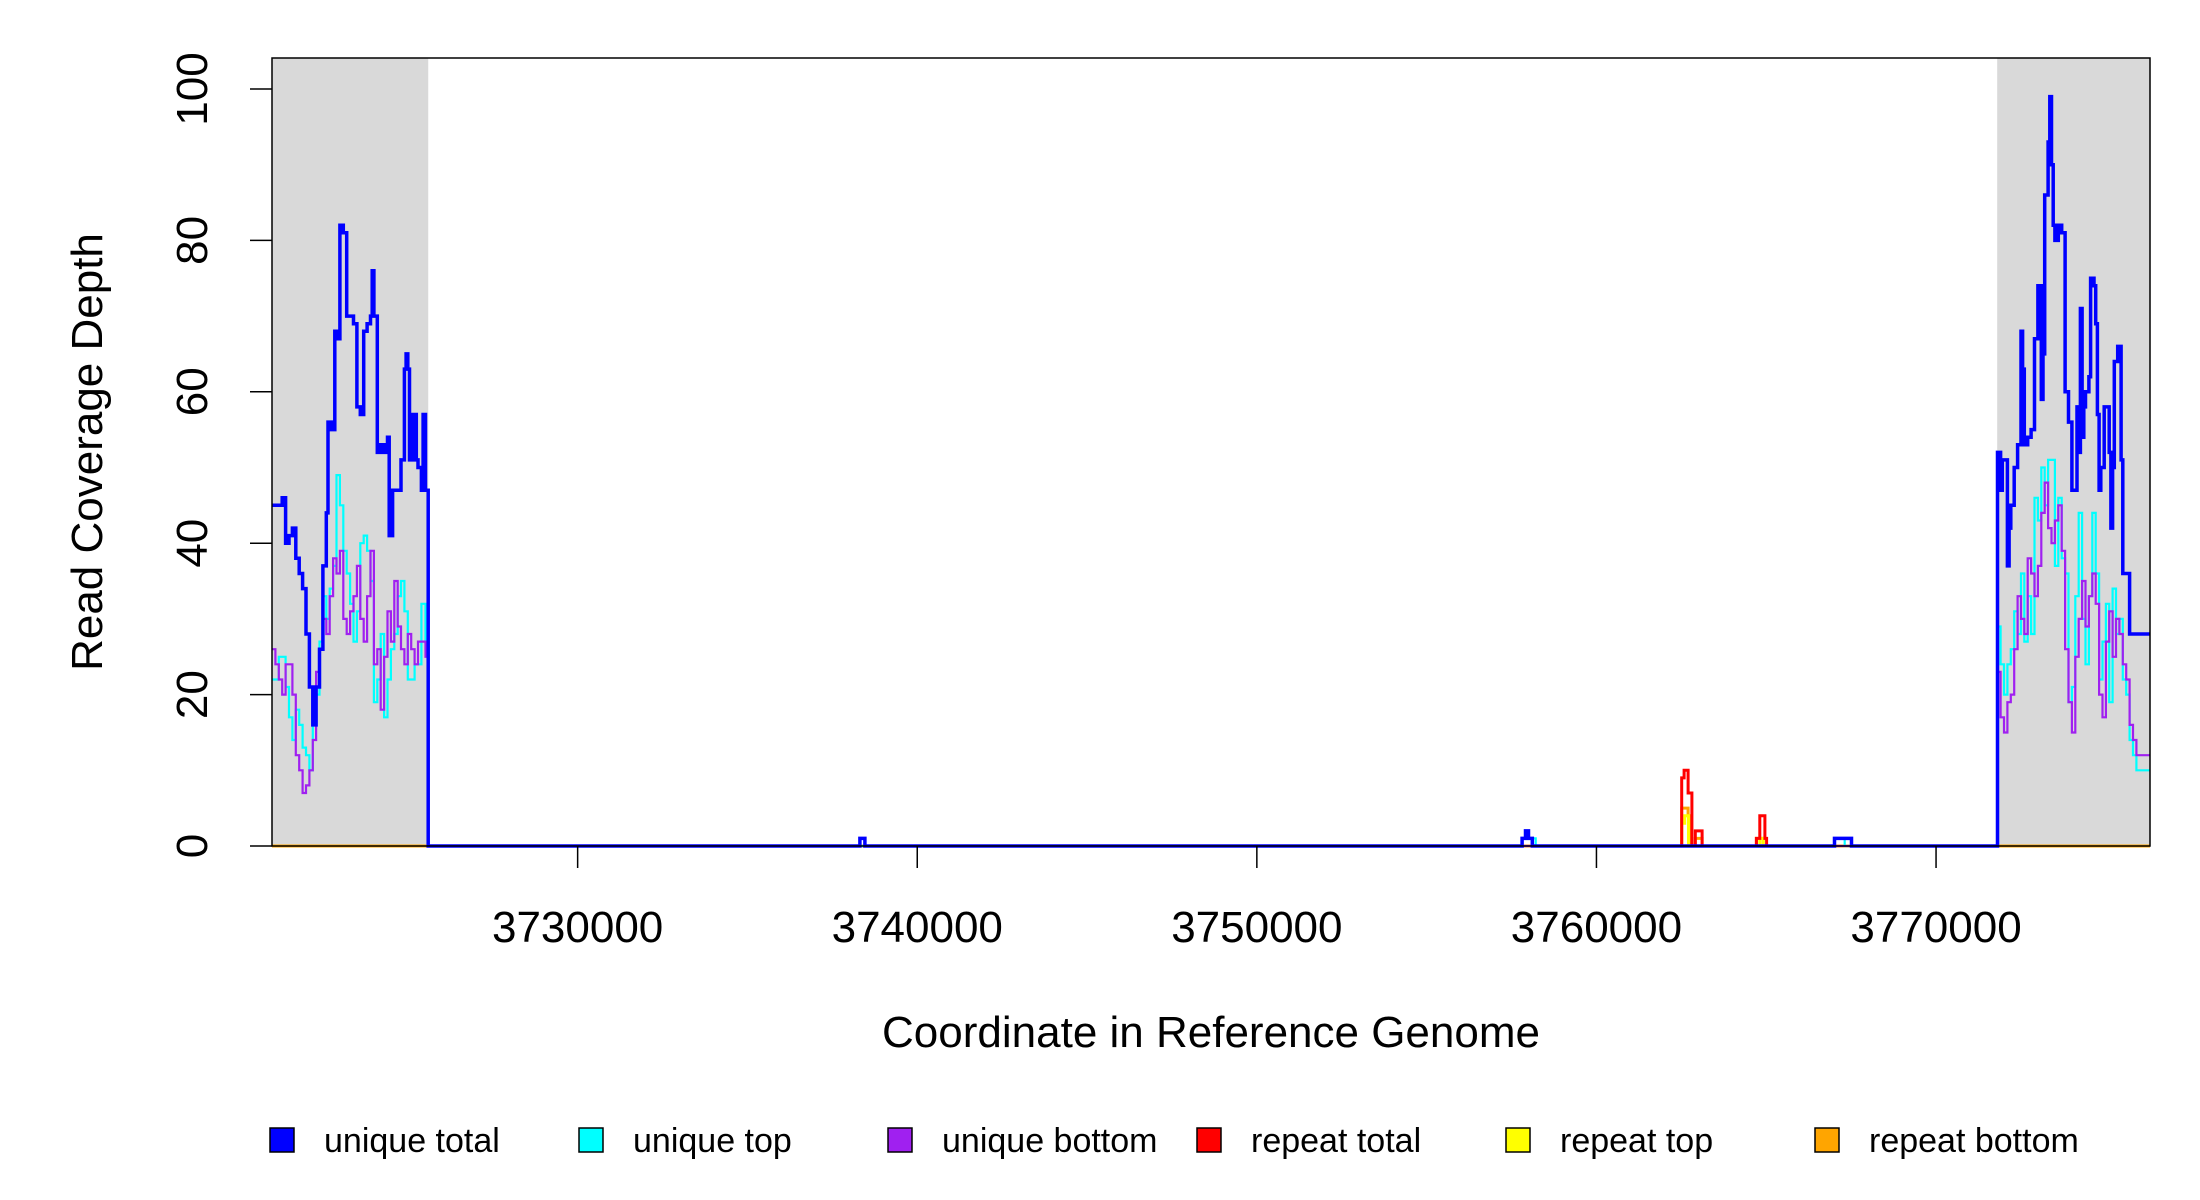 The height and width of the screenshot is (1200, 2200). Describe the element at coordinates (282, 1140) in the screenshot. I see `legend-swatch-unique-total` at that location.